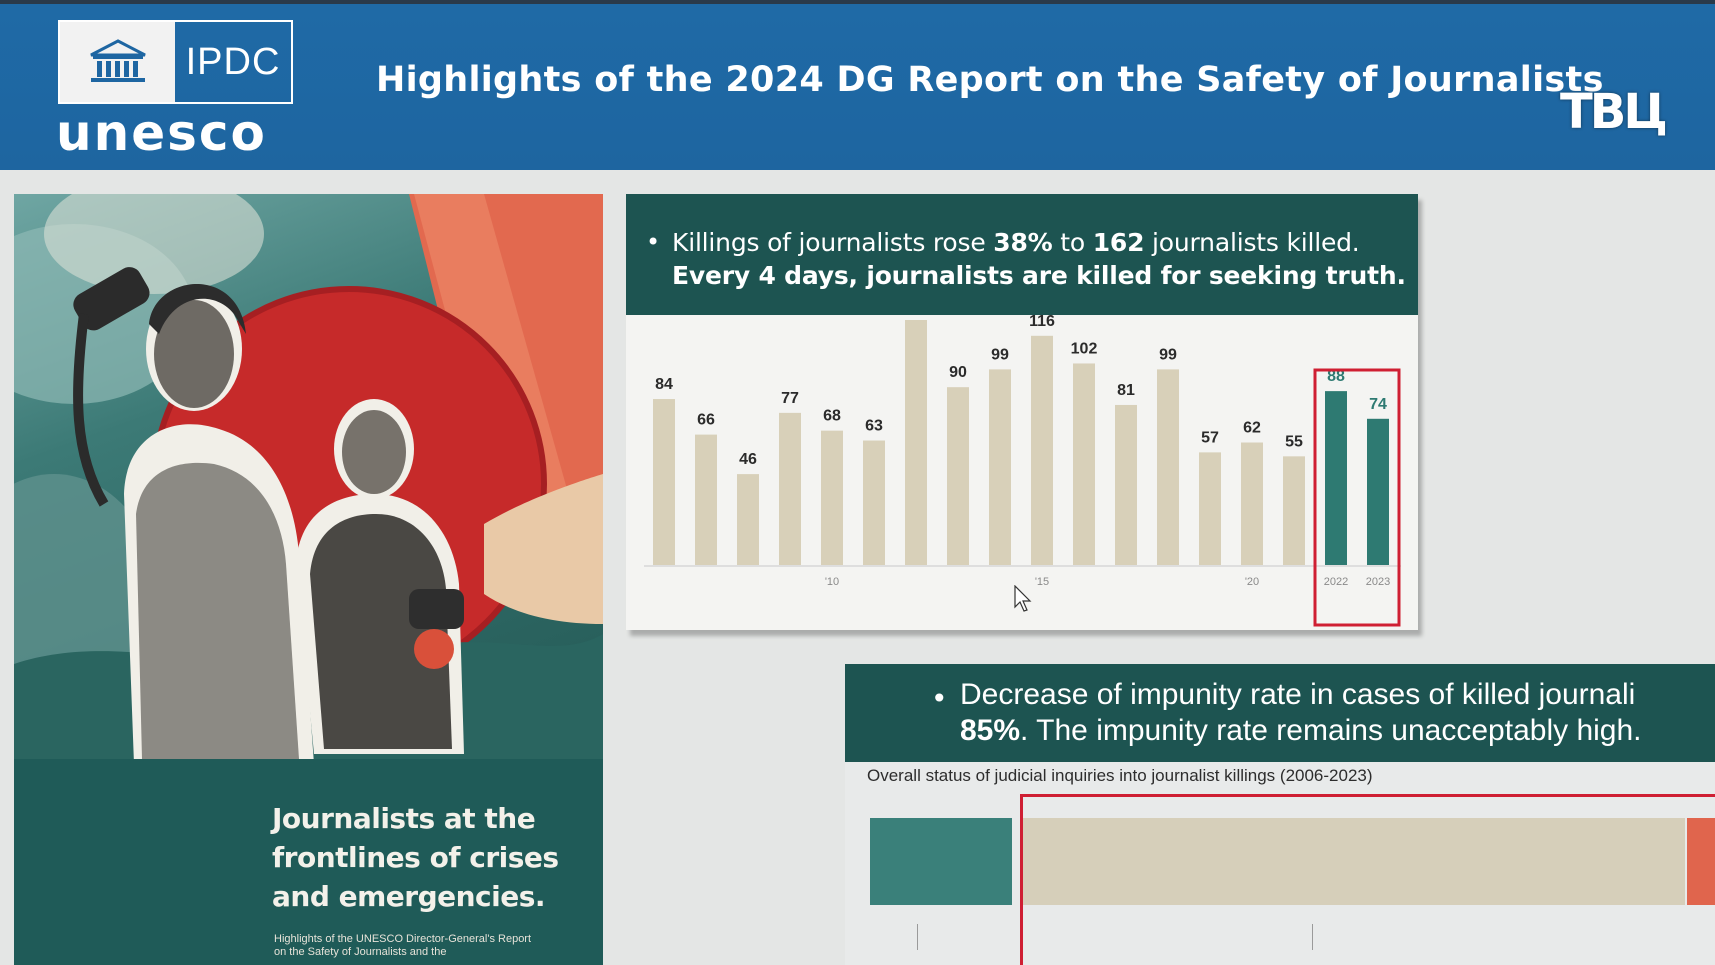  Describe the element at coordinates (790, 398) in the screenshot. I see `chart-data-label: 77` at that location.